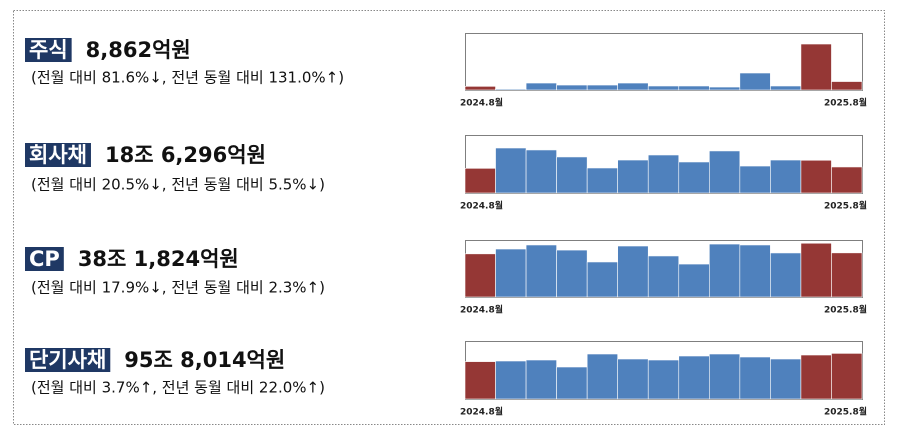 The image size is (898, 432). I want to click on badge-label: 단기사채, so click(67, 360).